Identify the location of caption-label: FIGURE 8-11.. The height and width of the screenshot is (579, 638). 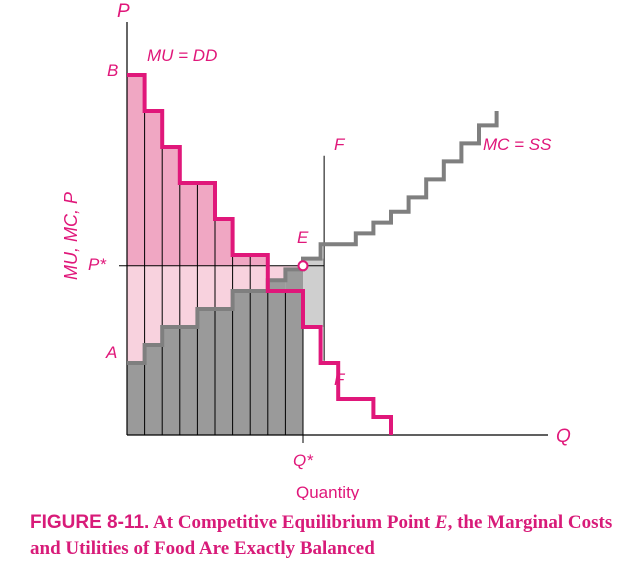
(90, 522).